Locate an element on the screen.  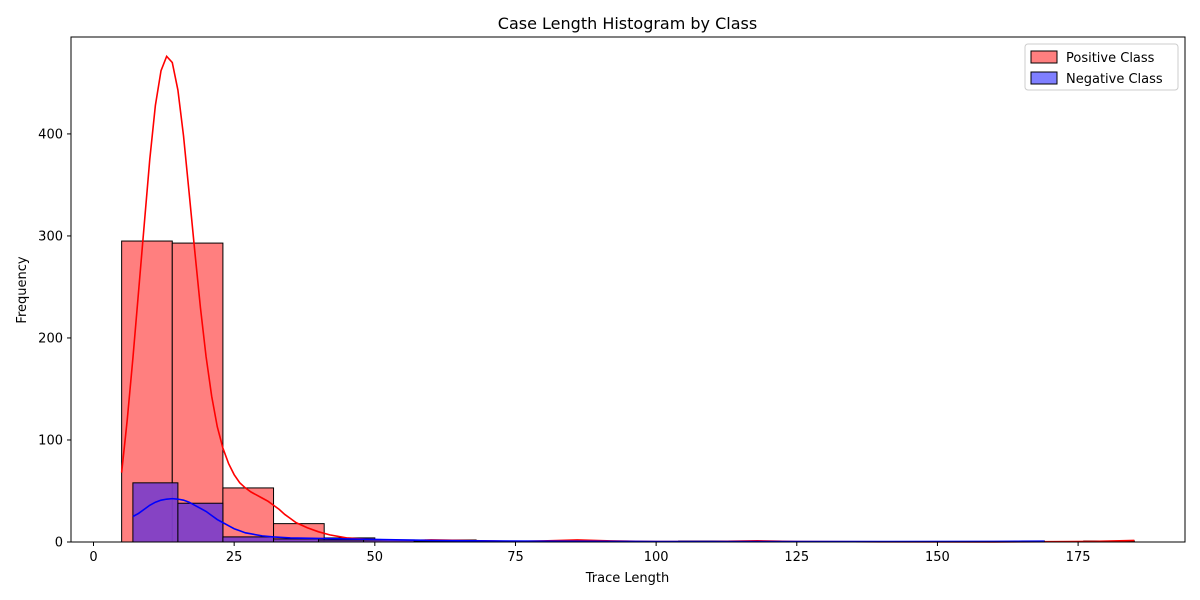
chart-title: Case Length Histogram by Class is located at coordinates (627, 23).